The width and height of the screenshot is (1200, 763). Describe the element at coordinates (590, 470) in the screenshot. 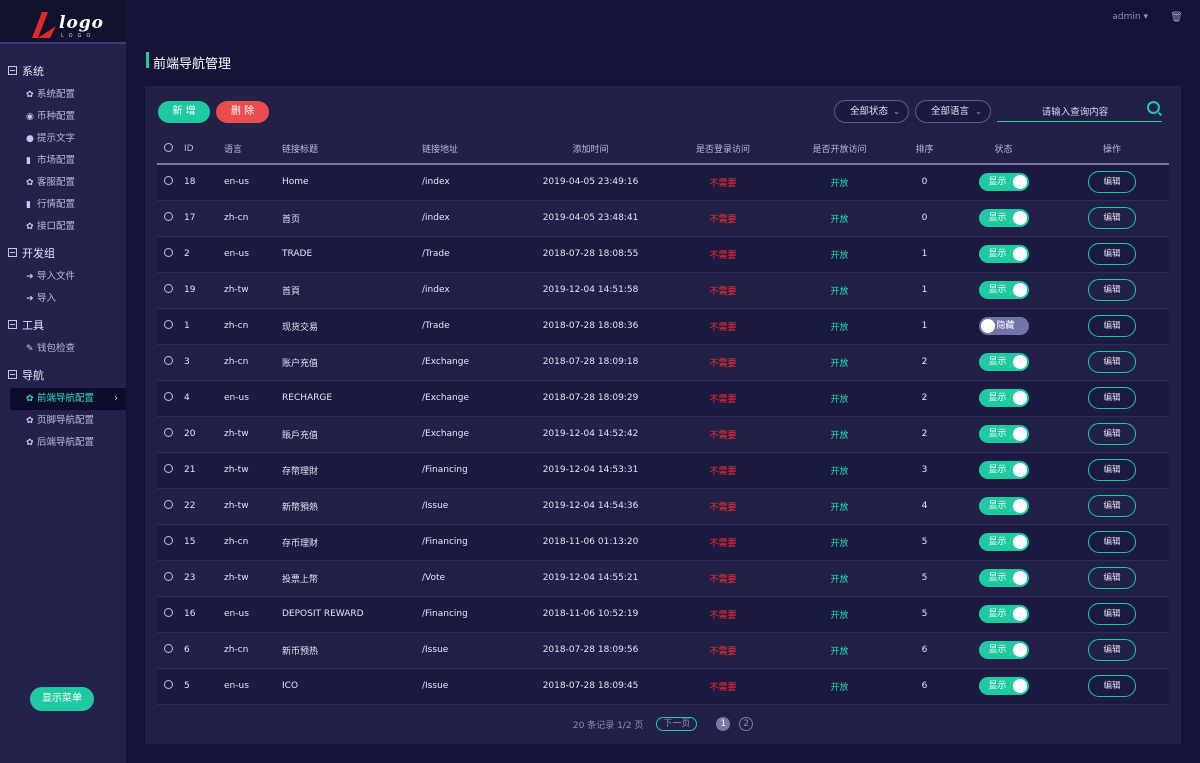

I see `cell-added-time: 2019-12-04 14:53:31` at that location.